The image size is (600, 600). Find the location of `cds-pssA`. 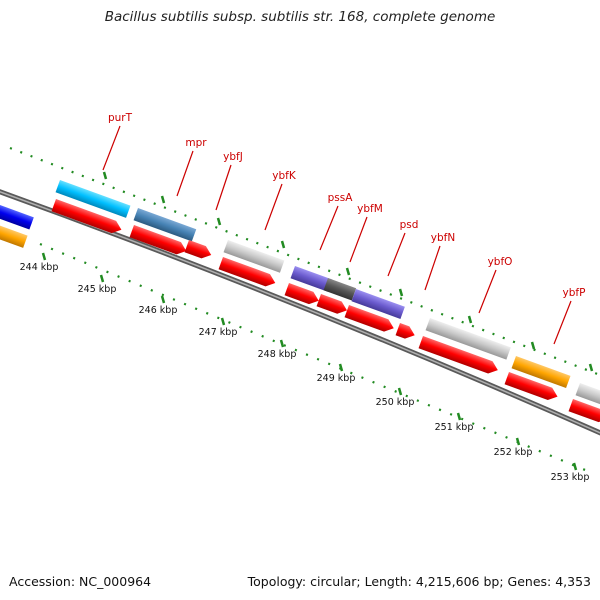

cds-pssA is located at coordinates (301, 294).